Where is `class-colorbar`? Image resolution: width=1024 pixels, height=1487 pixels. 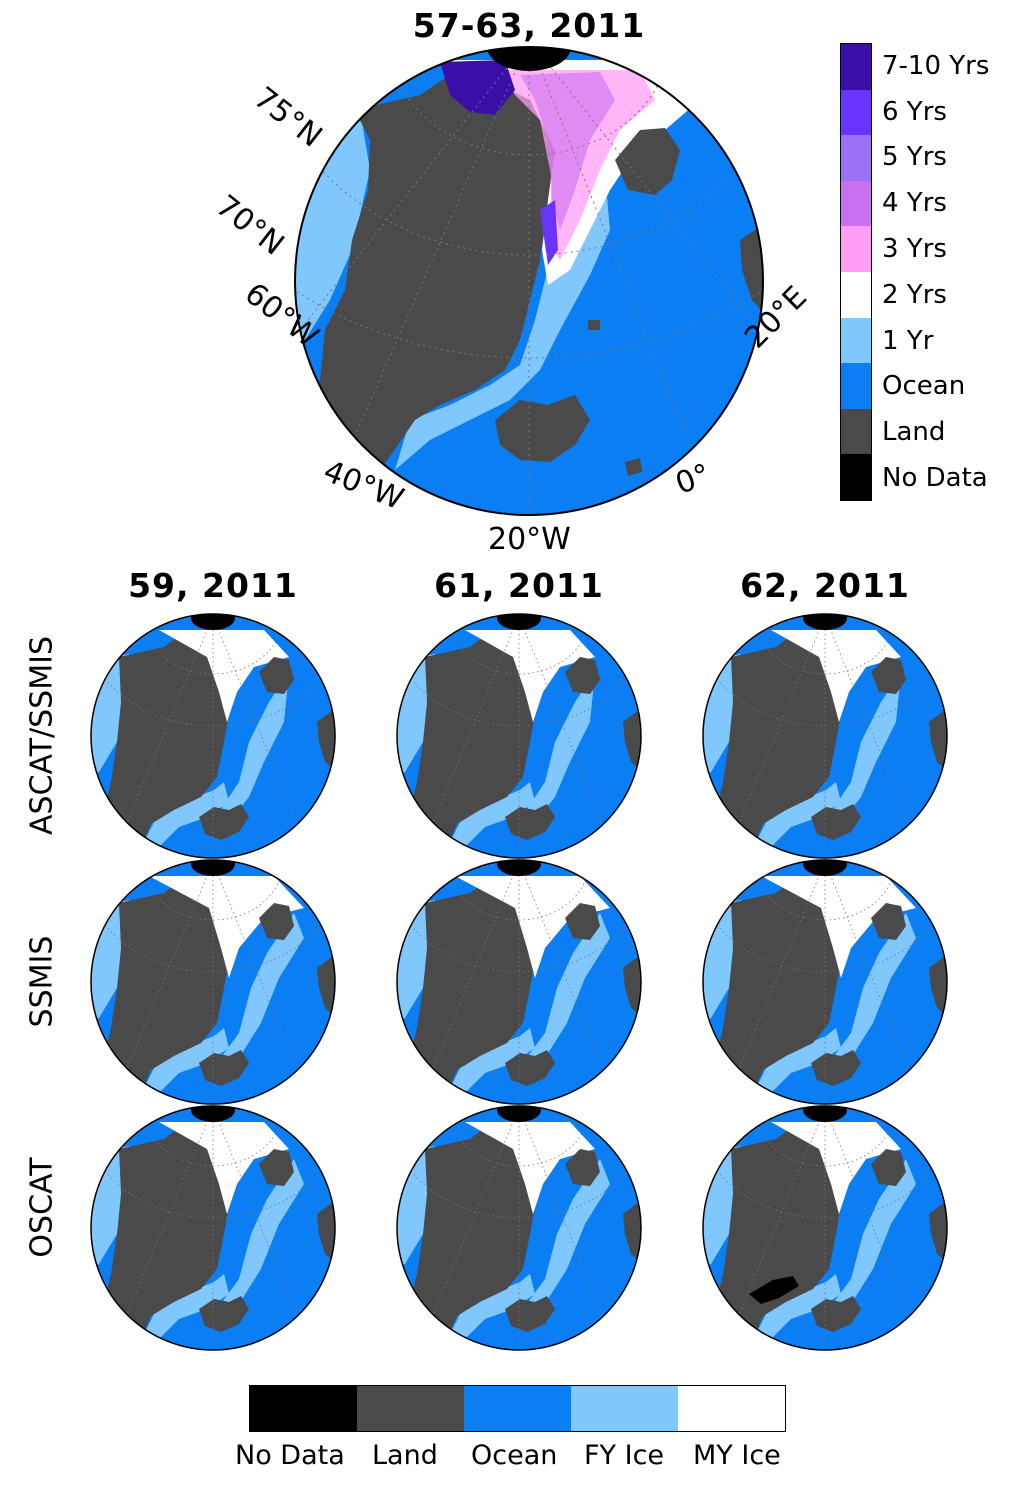 class-colorbar is located at coordinates (517, 1408).